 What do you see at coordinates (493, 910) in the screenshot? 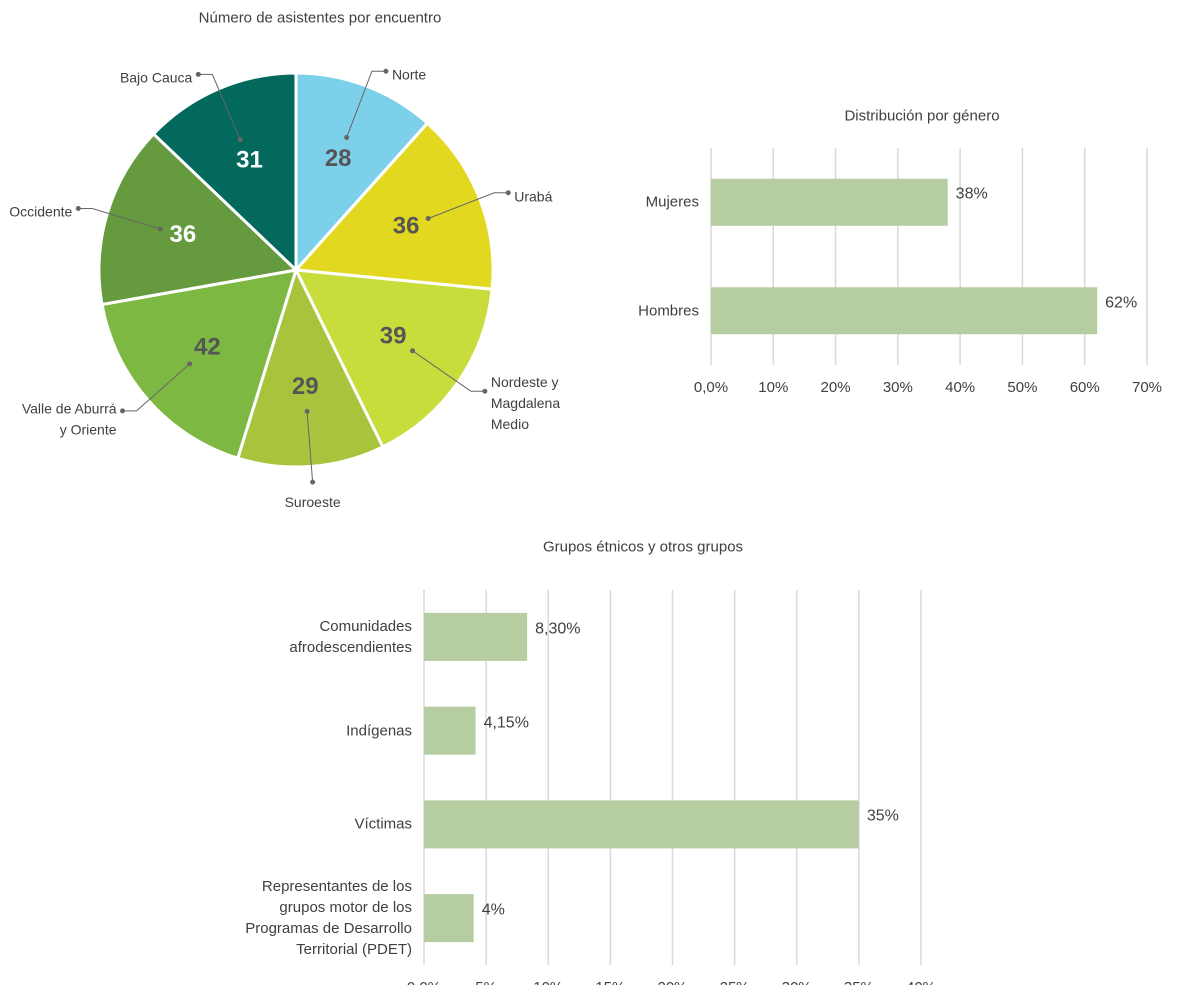
I see `value-label: 4%` at bounding box center [493, 910].